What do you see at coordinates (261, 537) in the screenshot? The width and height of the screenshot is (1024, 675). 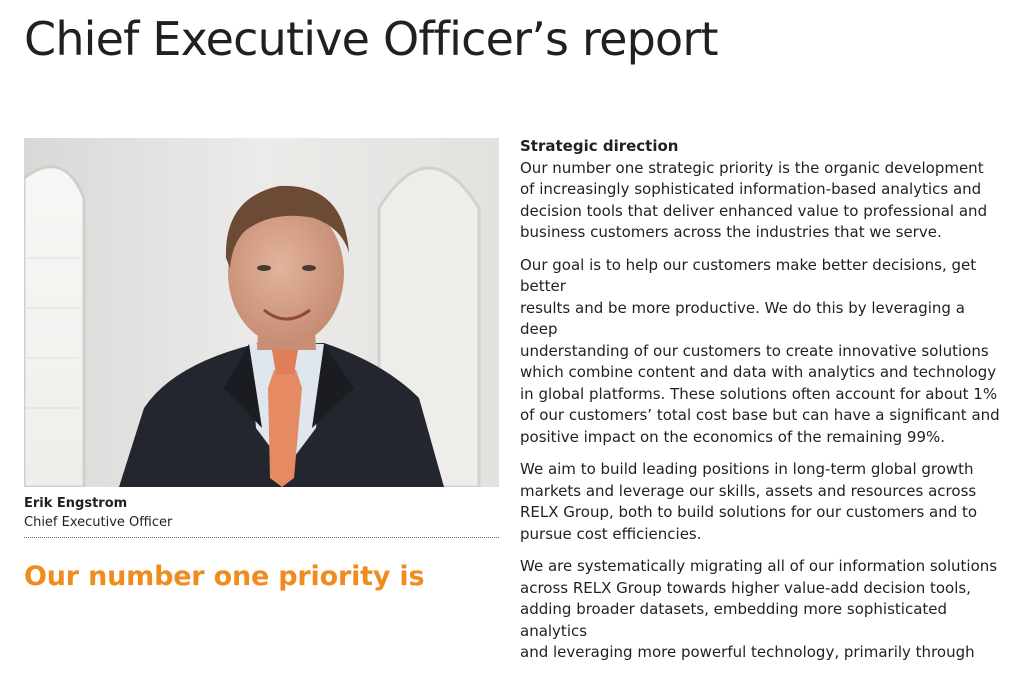 I see `dotted-divider` at bounding box center [261, 537].